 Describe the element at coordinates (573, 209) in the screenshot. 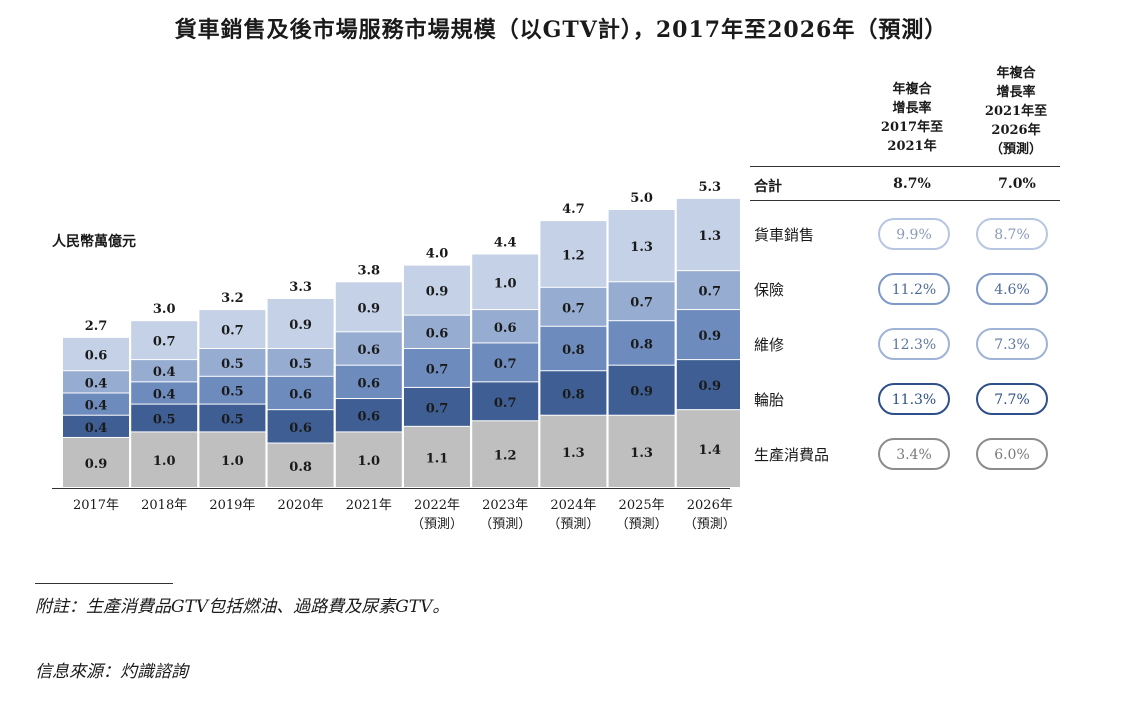

I see `bar-total-label: 4.7` at that location.